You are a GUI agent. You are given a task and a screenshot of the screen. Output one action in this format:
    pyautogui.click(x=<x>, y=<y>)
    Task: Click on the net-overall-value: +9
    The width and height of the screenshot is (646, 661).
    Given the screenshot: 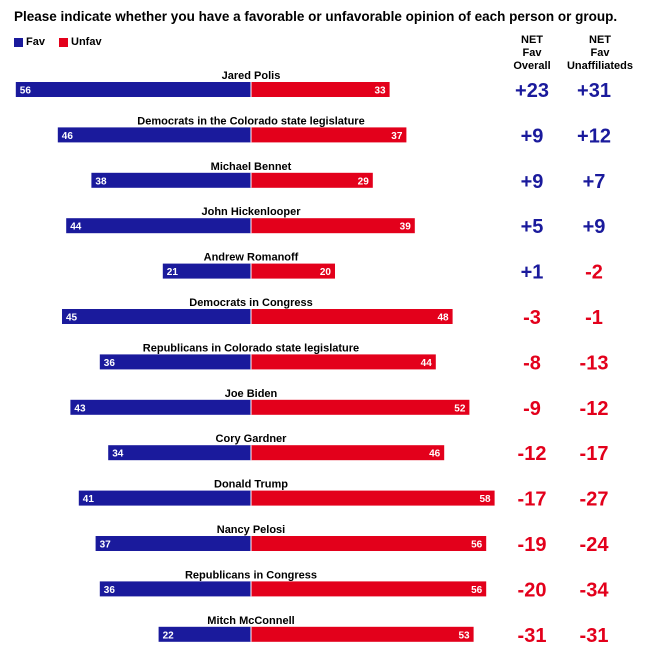 What is the action you would take?
    pyautogui.click(x=532, y=136)
    